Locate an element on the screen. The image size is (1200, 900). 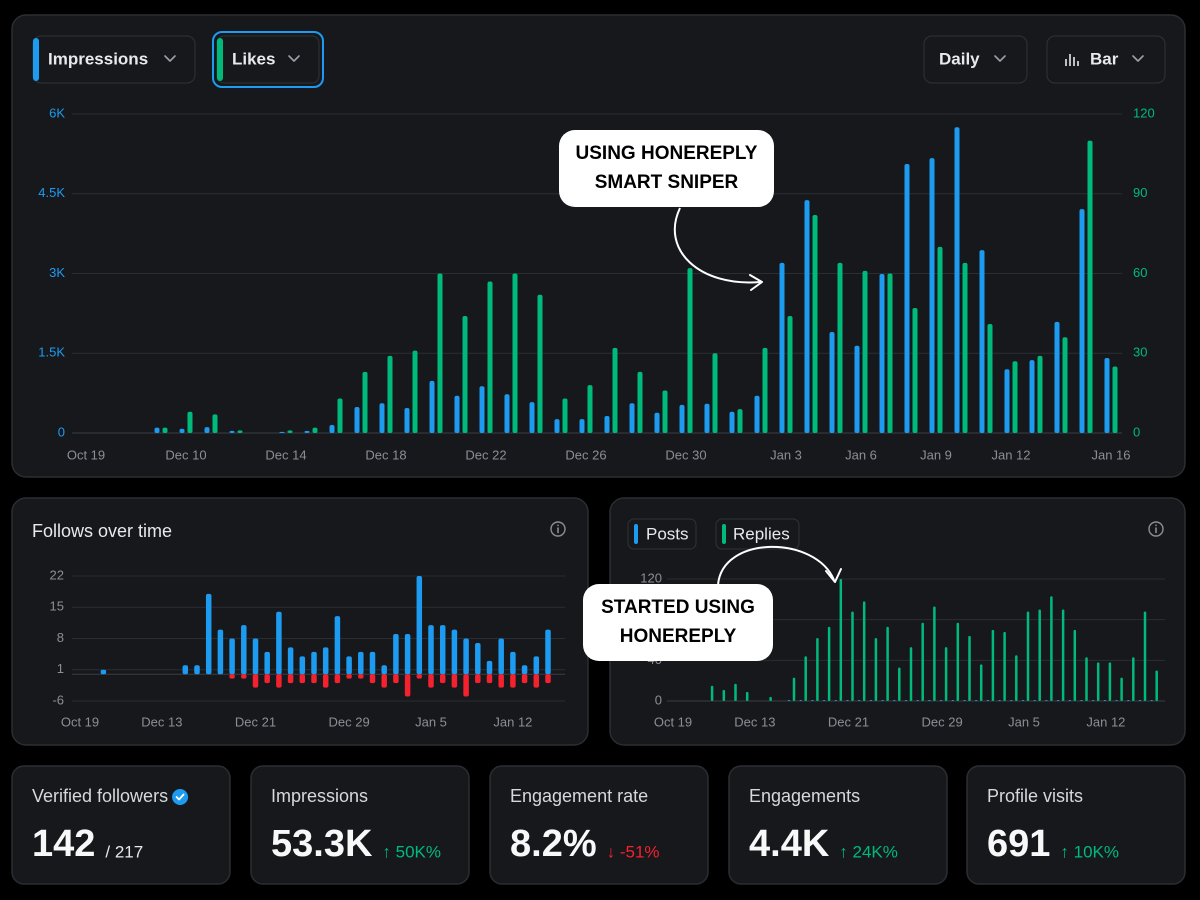
x-tick-label: Jan 6 is located at coordinates (861, 454).